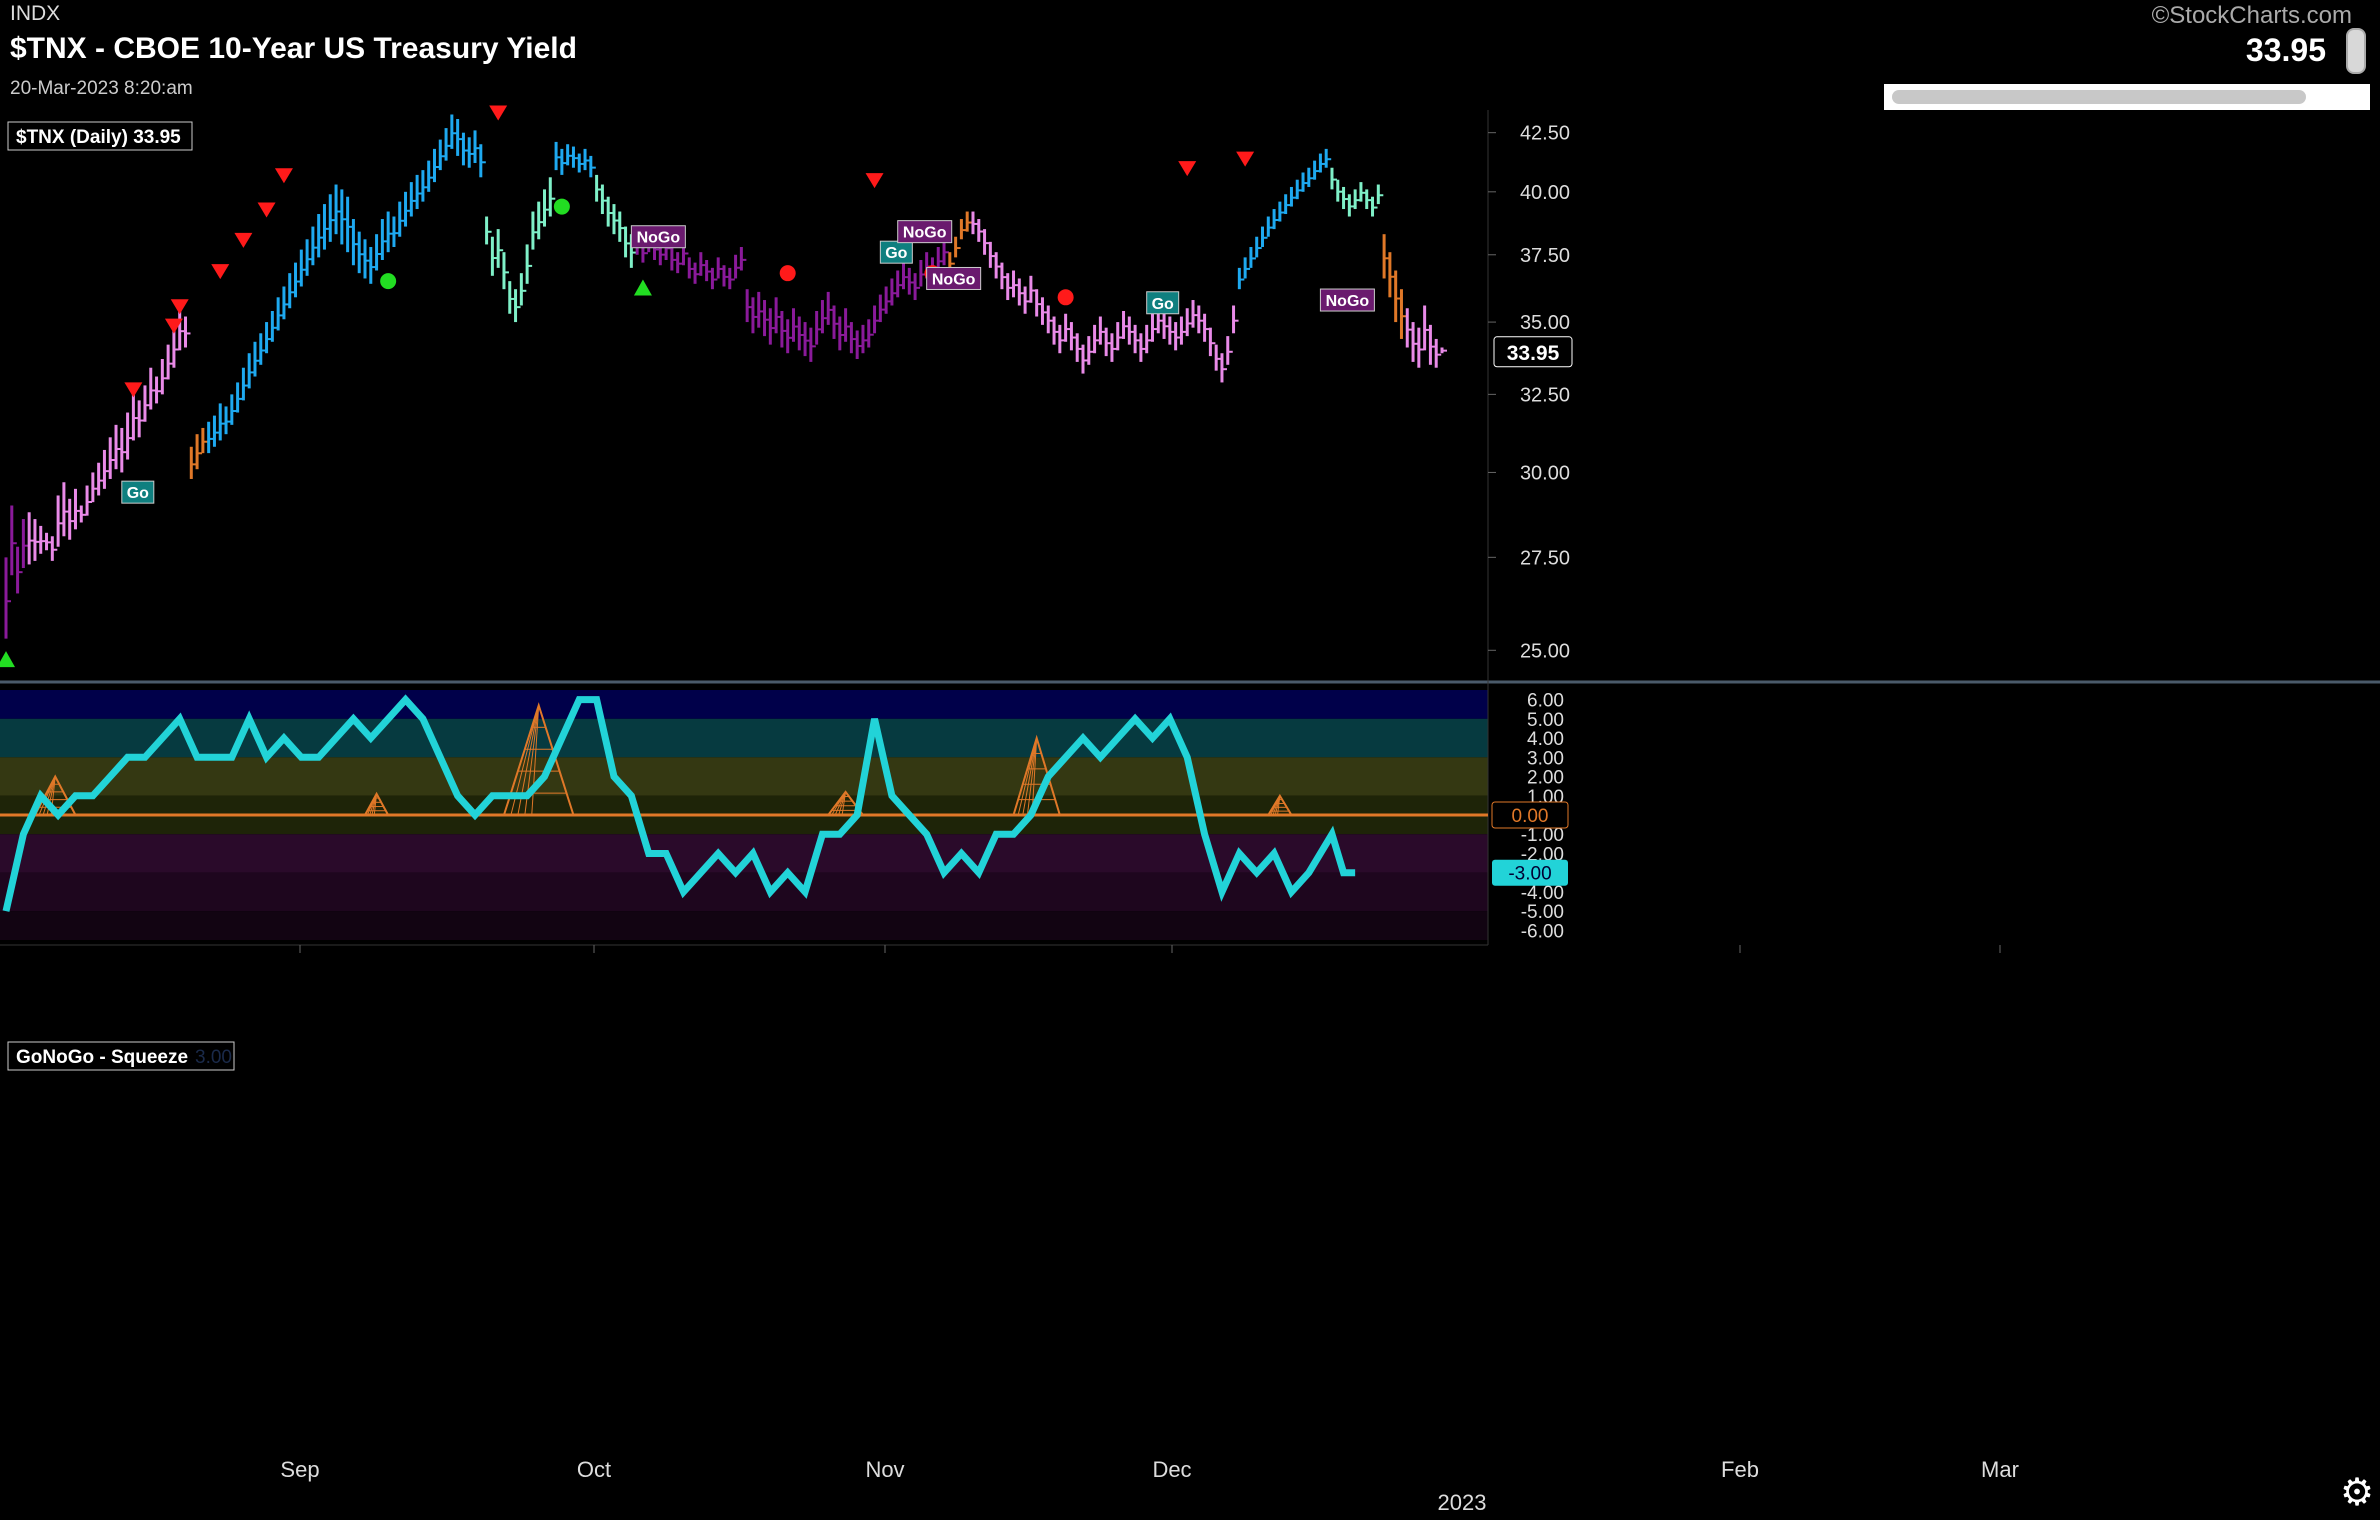 The width and height of the screenshot is (2380, 1520). I want to click on y-tick-label: 30.00, so click(1545, 473).